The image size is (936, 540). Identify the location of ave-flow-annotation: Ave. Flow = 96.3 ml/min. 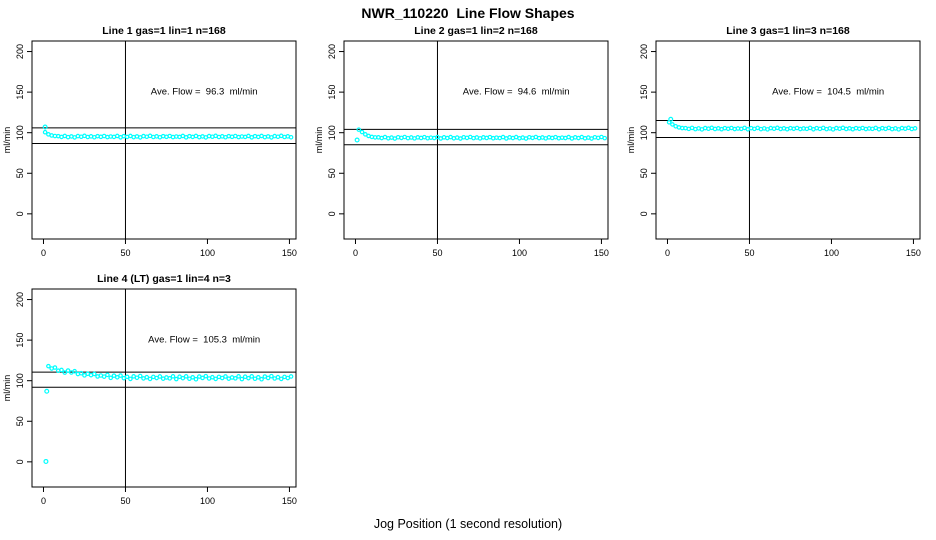
(204, 91).